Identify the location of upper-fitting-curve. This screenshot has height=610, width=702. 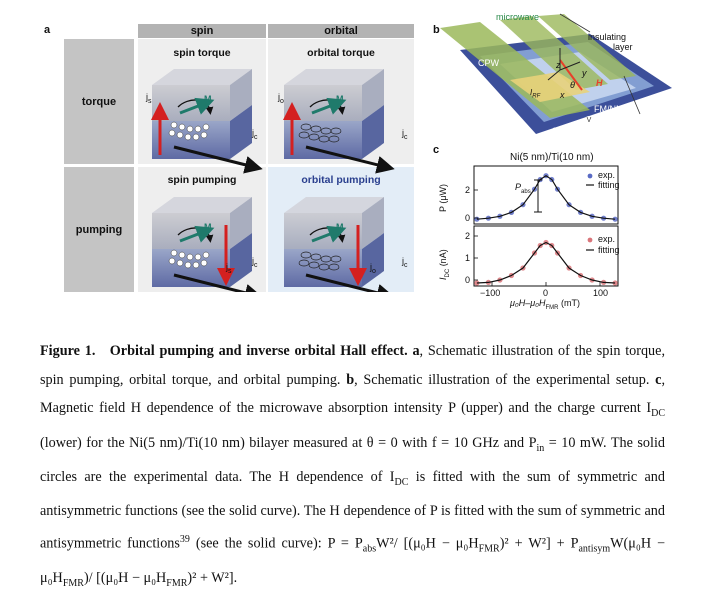
(546, 197).